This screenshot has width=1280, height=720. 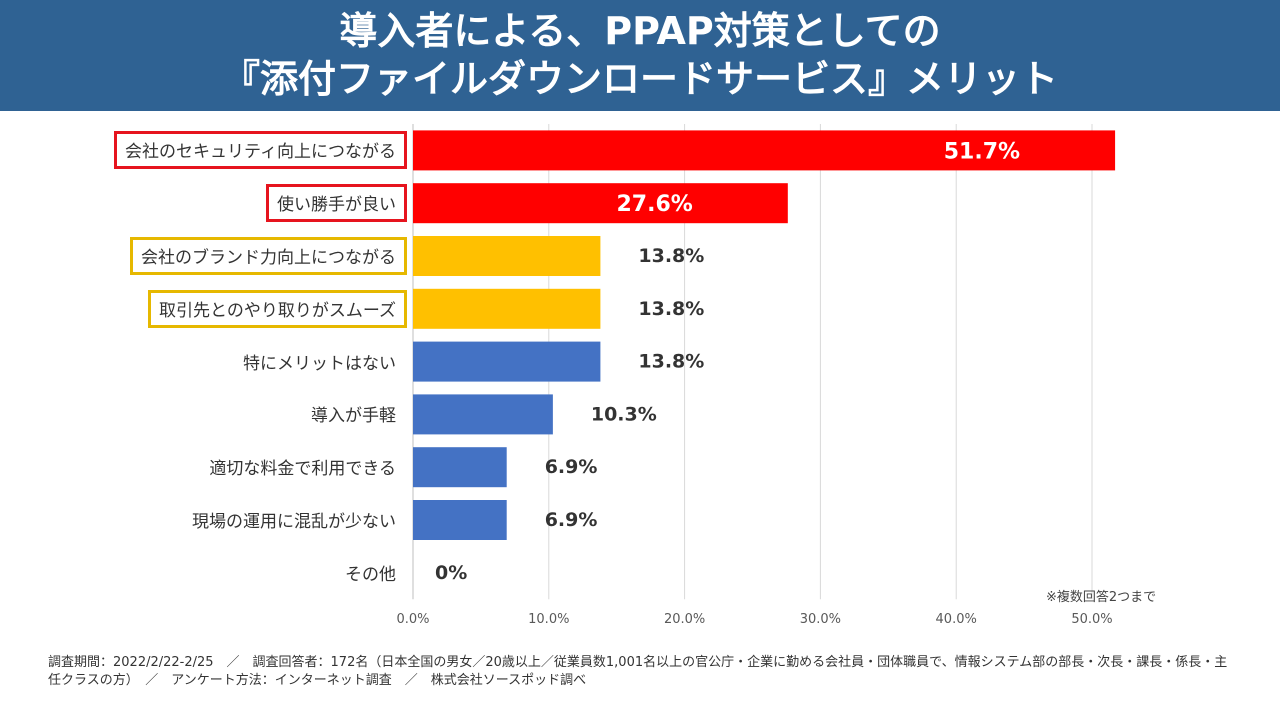 What do you see at coordinates (319, 363) in the screenshot?
I see `category-label: 特にメリットはない` at bounding box center [319, 363].